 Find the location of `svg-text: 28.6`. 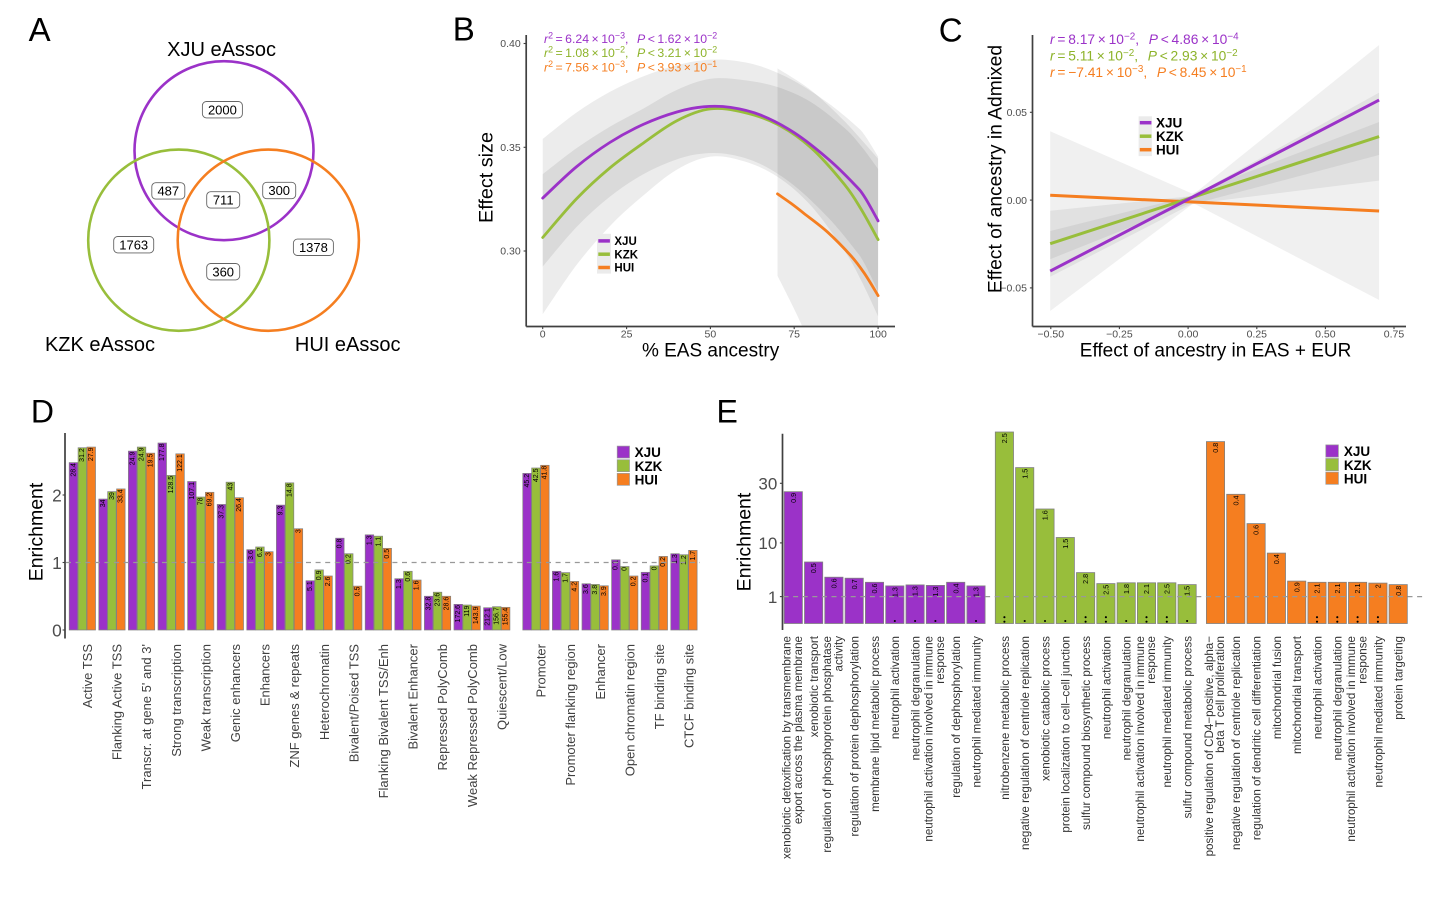

svg-text: 28.6 is located at coordinates (446, 604).